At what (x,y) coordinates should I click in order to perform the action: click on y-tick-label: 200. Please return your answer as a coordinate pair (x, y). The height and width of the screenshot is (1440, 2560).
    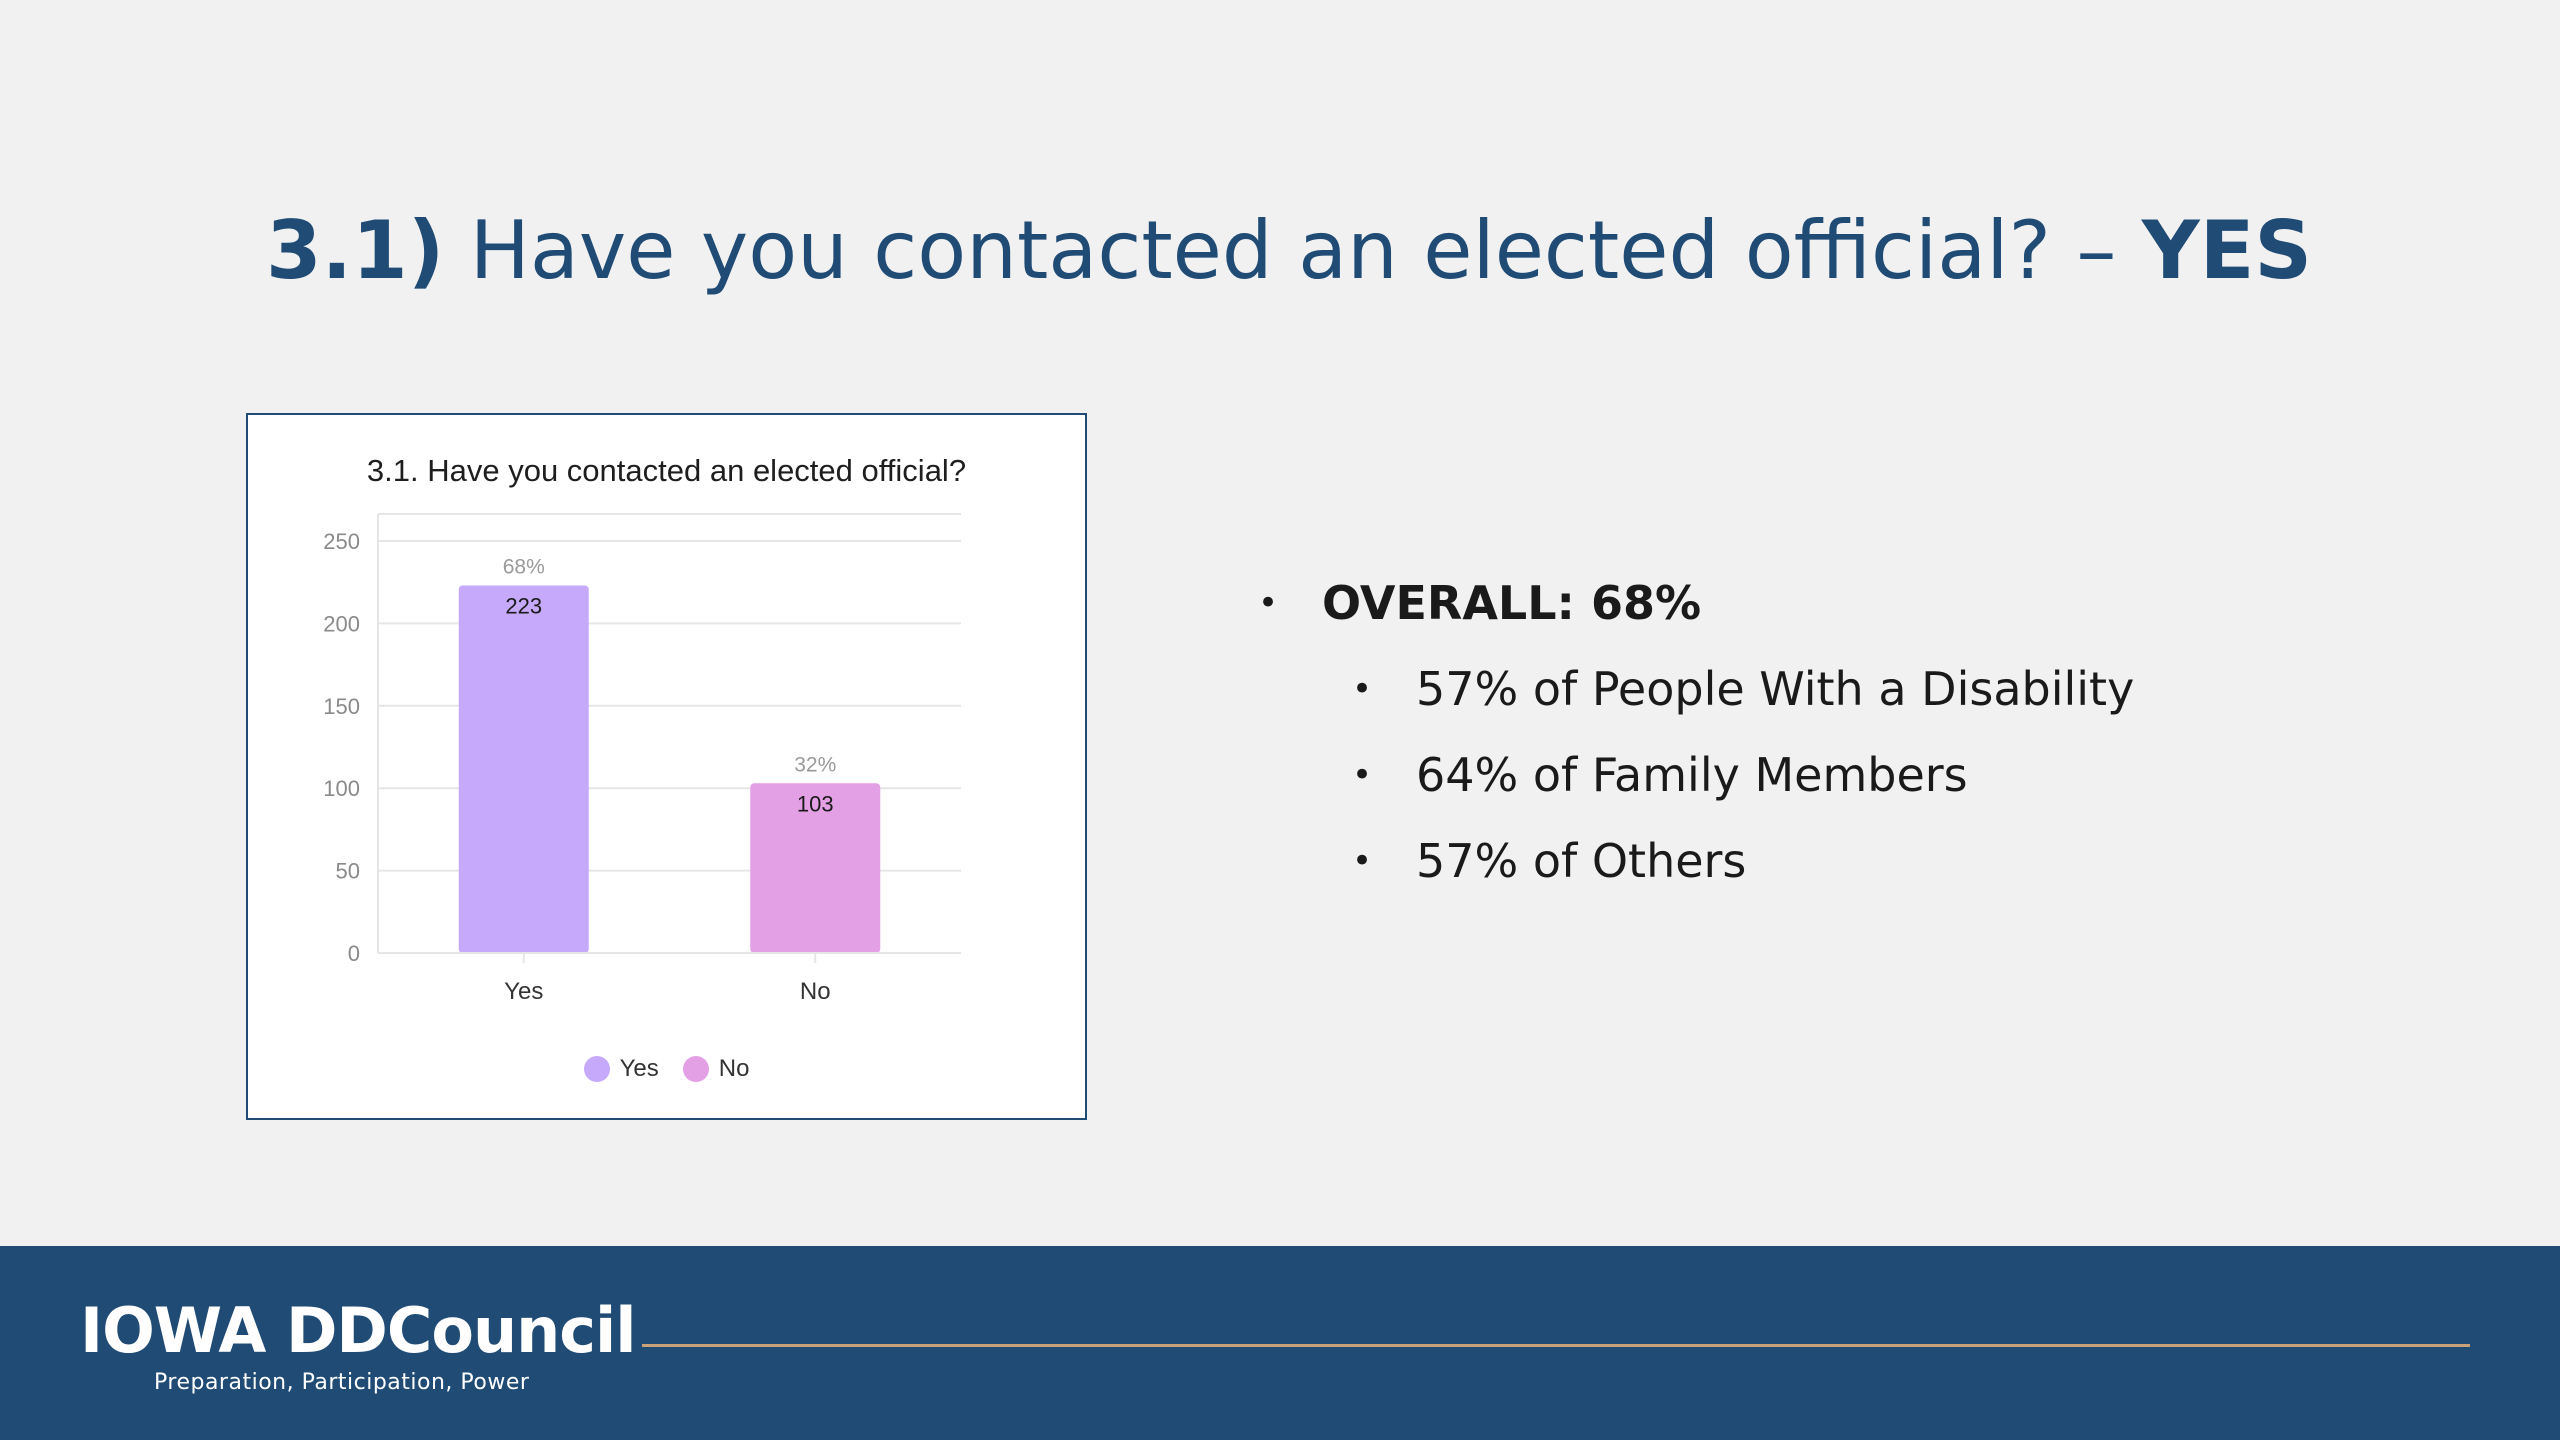
    Looking at the image, I should click on (341, 623).